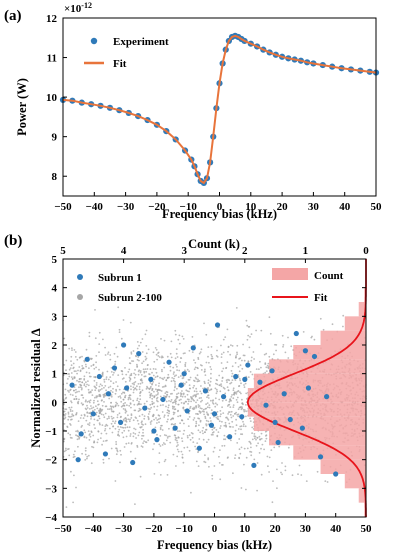 This screenshot has height=554, width=416. Describe the element at coordinates (51, 489) in the screenshot. I see `y-tick-label: −3` at that location.